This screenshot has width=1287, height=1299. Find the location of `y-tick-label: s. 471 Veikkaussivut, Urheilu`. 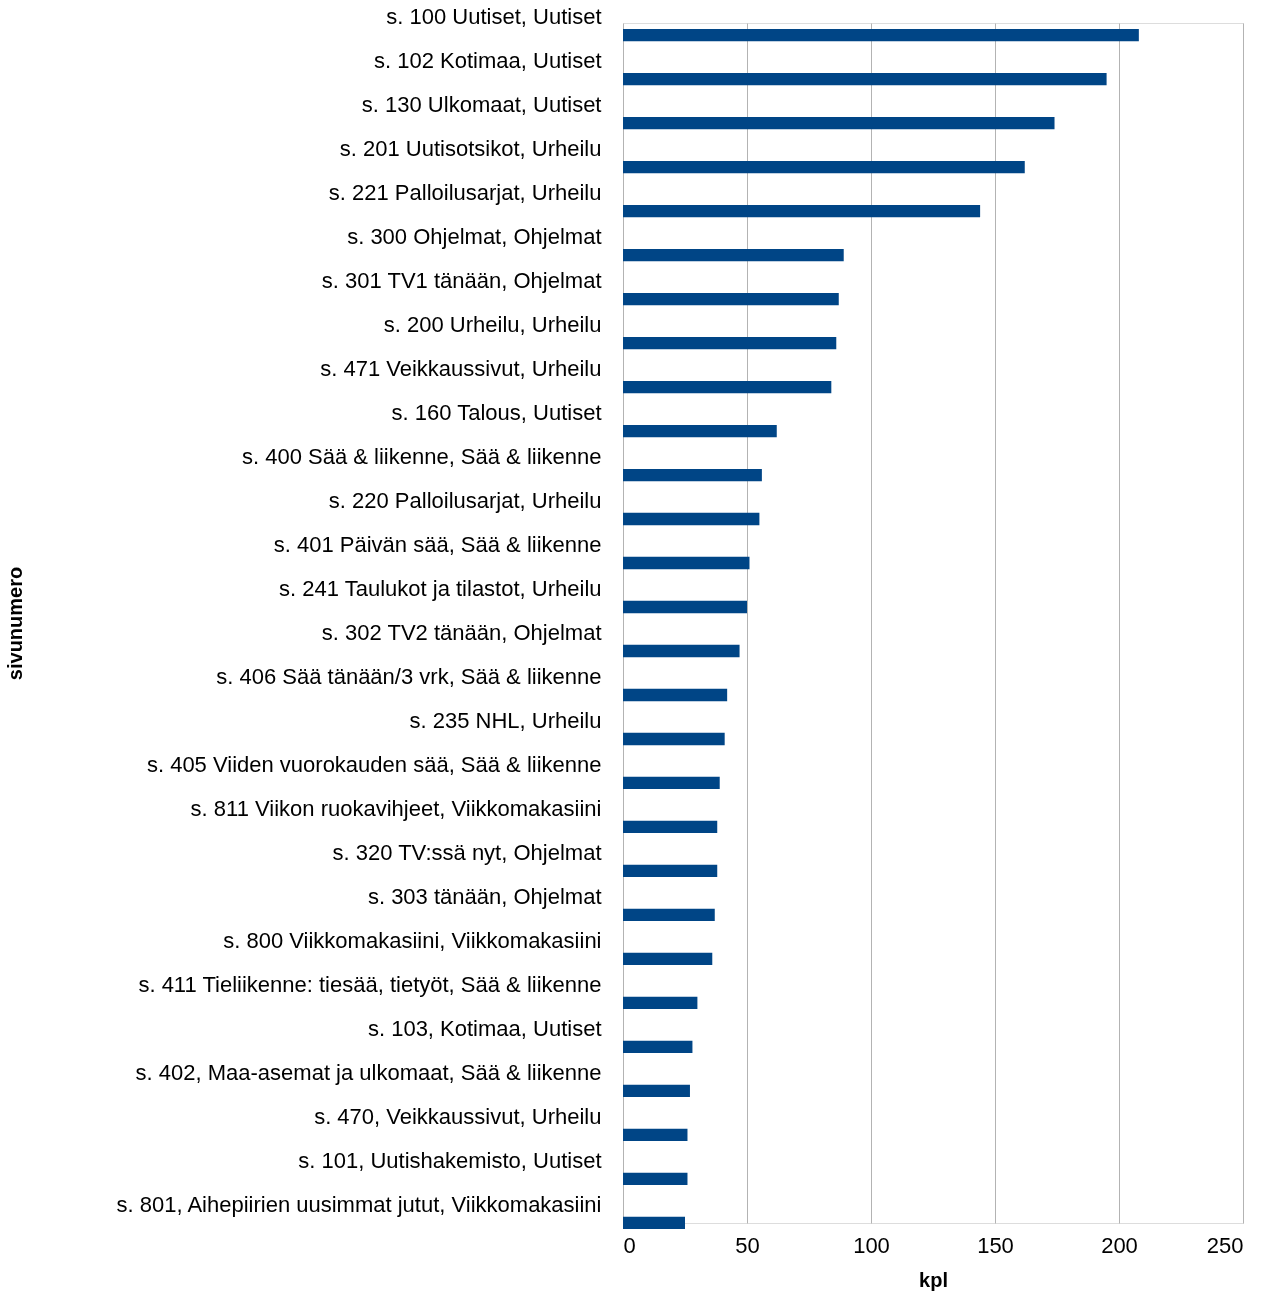

y-tick-label: s. 471 Veikkaussivut, Urheilu is located at coordinates (461, 369).